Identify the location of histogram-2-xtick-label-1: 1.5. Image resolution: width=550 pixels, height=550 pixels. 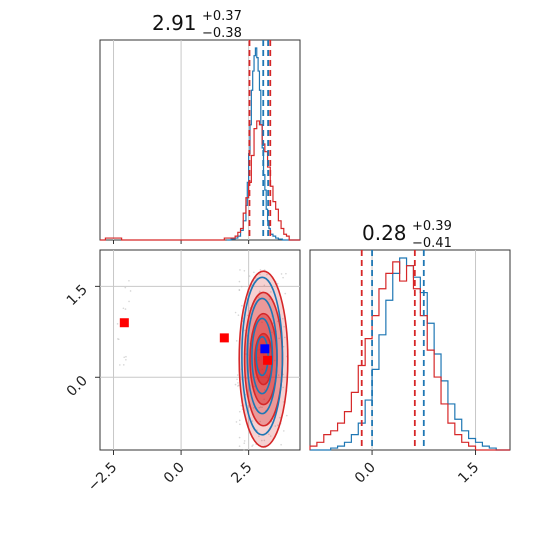
(468, 473).